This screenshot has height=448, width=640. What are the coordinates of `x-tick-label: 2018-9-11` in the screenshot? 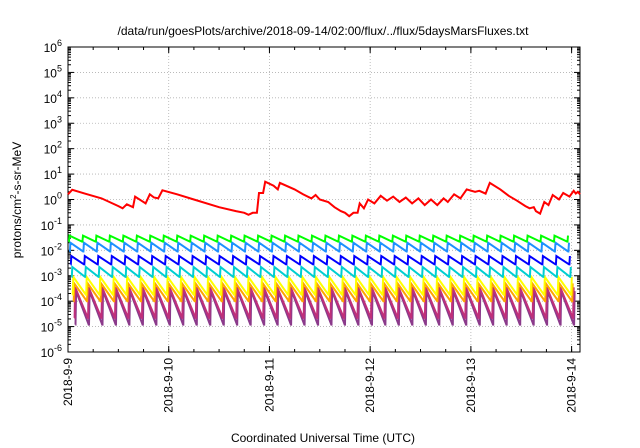 It's located at (269, 385).